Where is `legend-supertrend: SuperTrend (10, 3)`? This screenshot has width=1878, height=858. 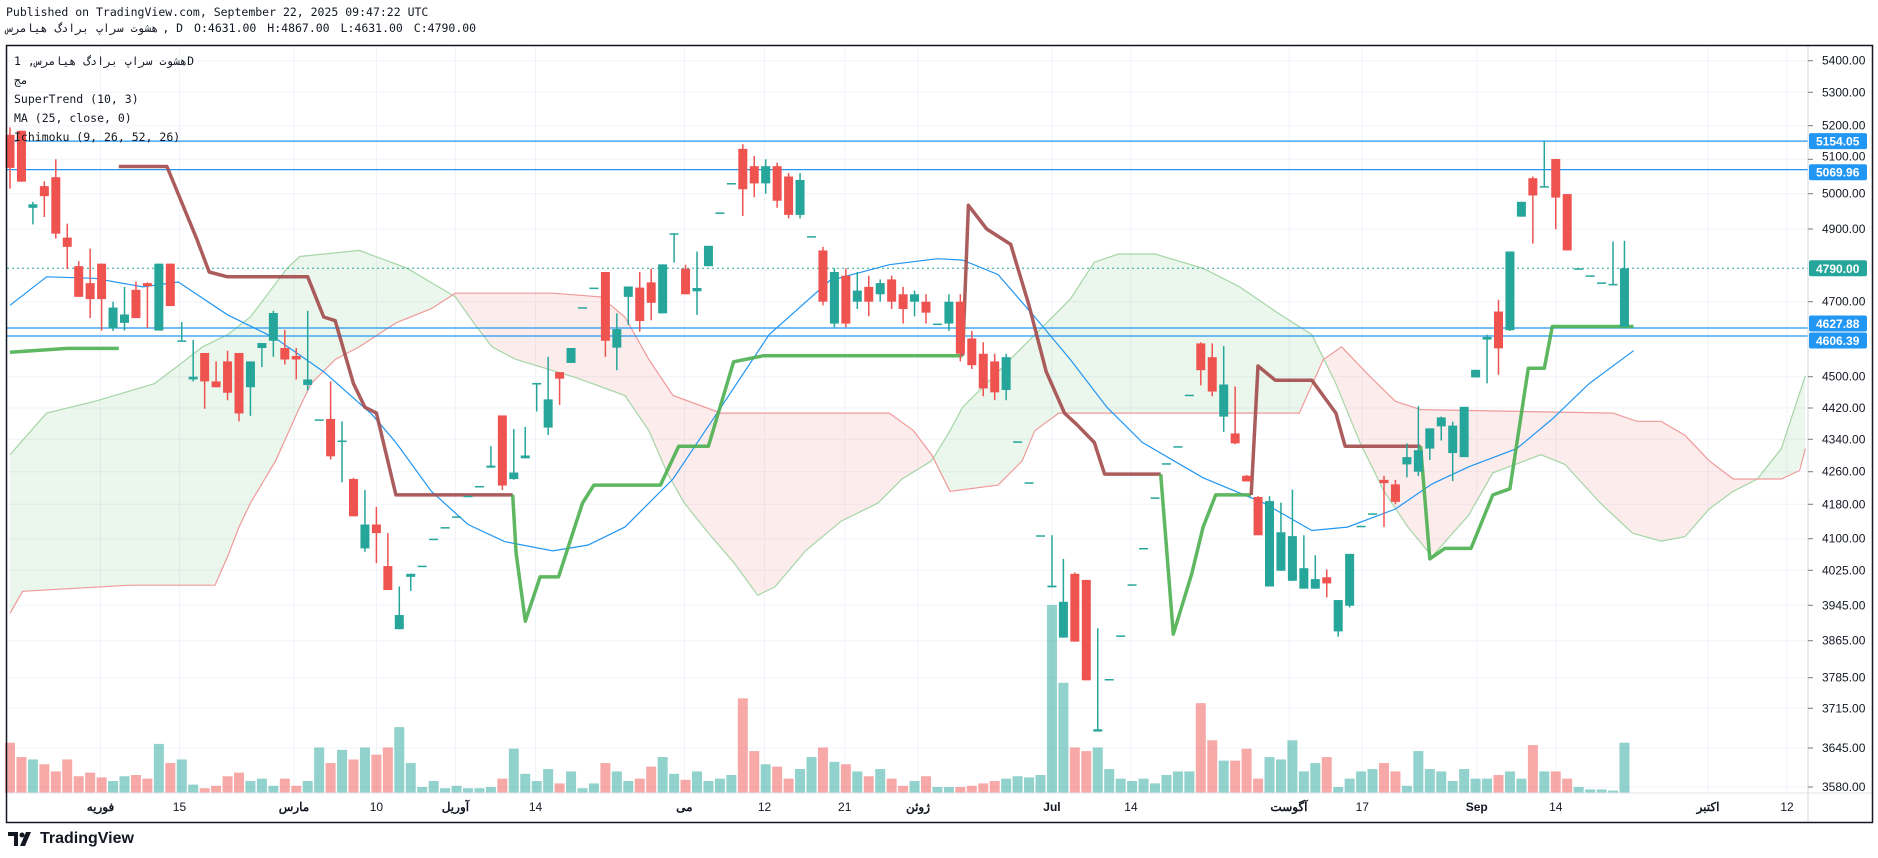
legend-supertrend: SuperTrend (10, 3) is located at coordinates (76, 99).